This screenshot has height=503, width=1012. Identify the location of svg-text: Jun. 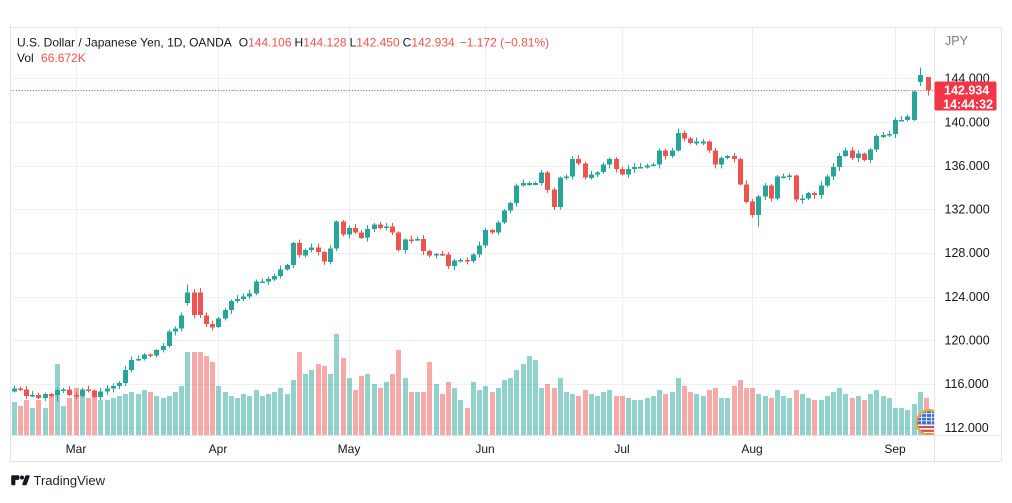
(484, 449).